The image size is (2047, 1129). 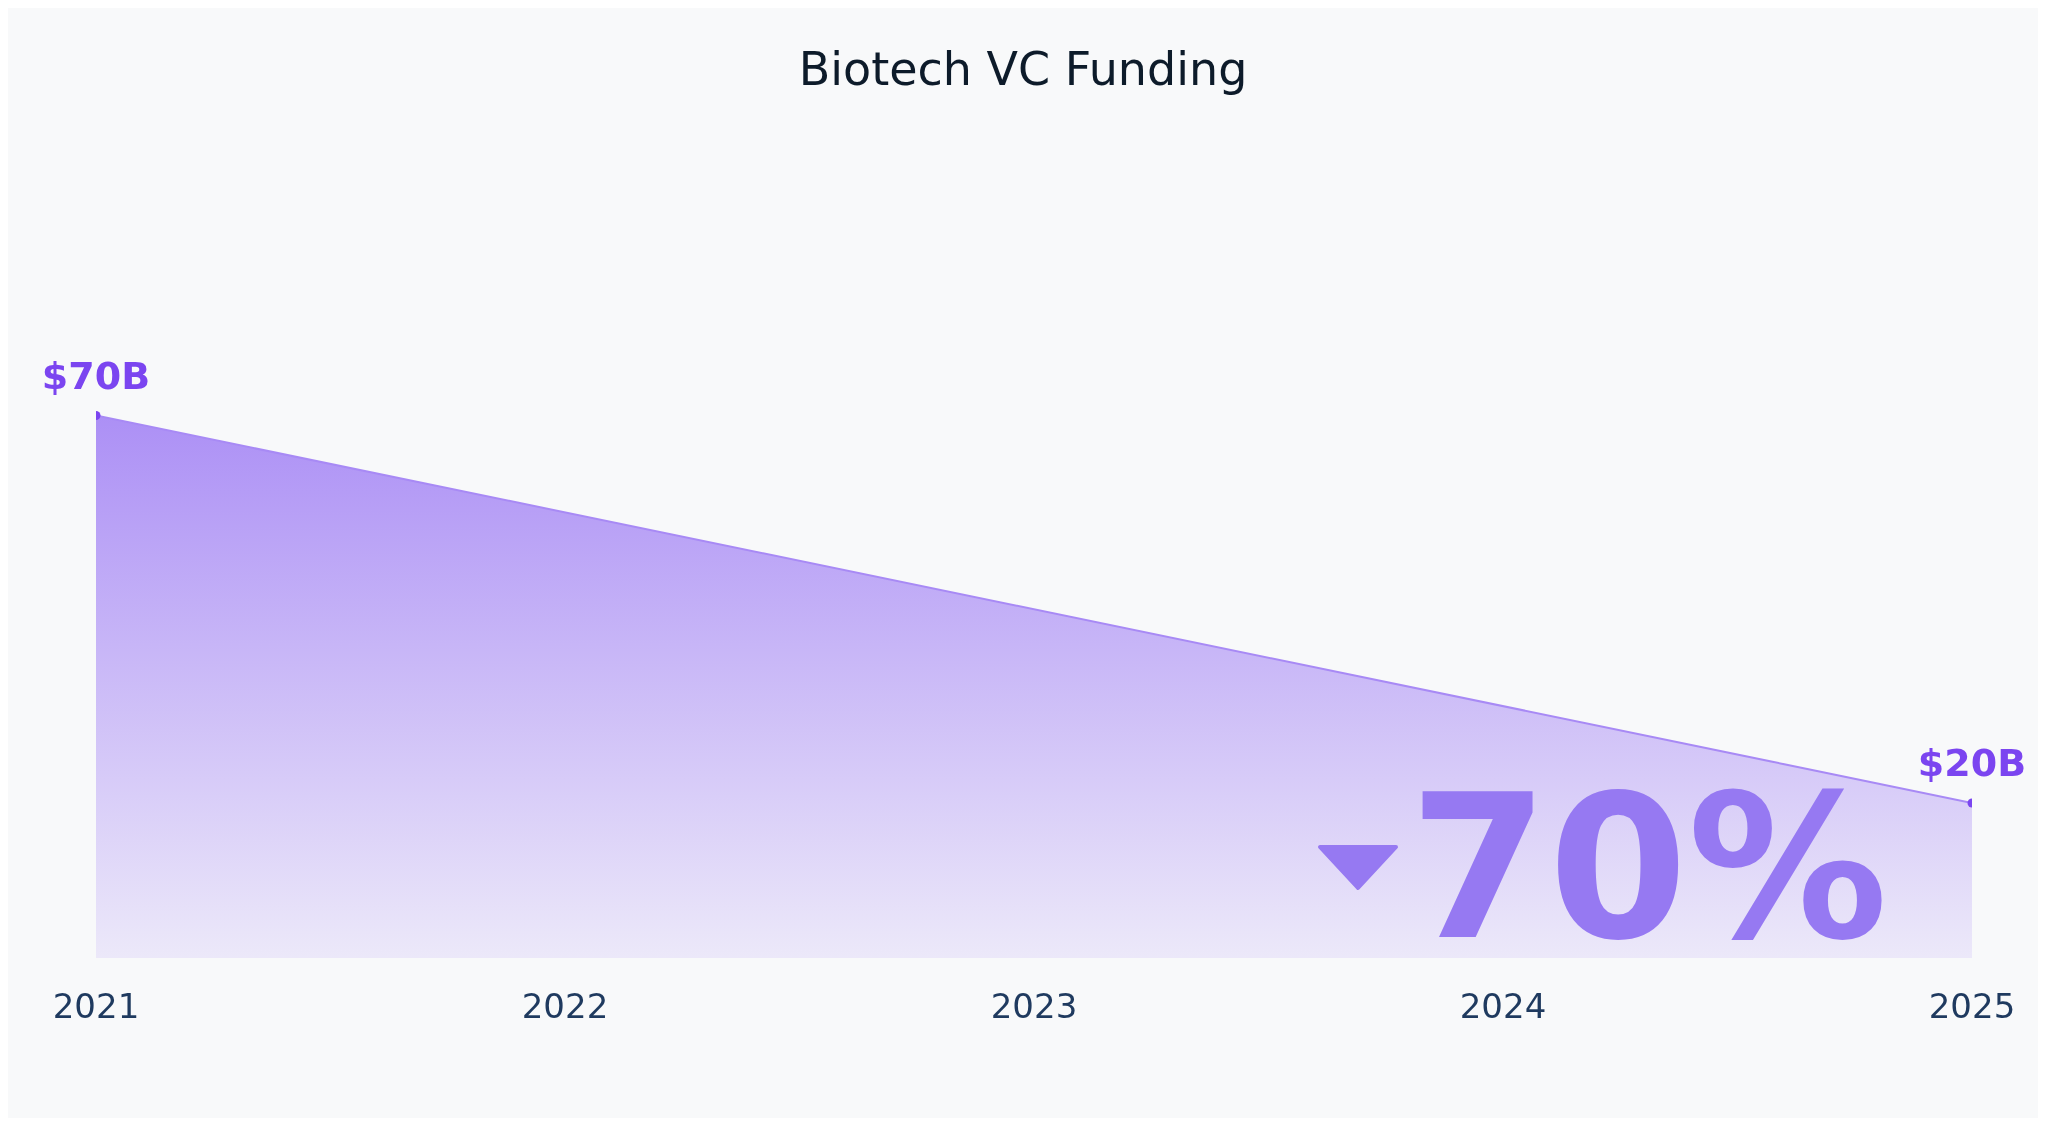 I want to click on x-tick-label: 2025, so click(x=1972, y=1006).